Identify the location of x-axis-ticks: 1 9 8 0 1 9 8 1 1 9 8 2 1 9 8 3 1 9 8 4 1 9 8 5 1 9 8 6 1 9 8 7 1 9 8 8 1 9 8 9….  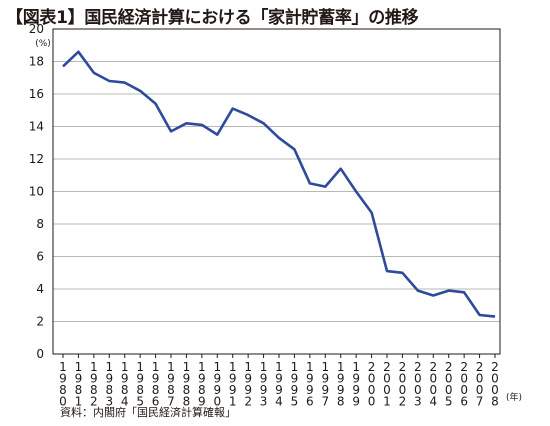
(279, 381).